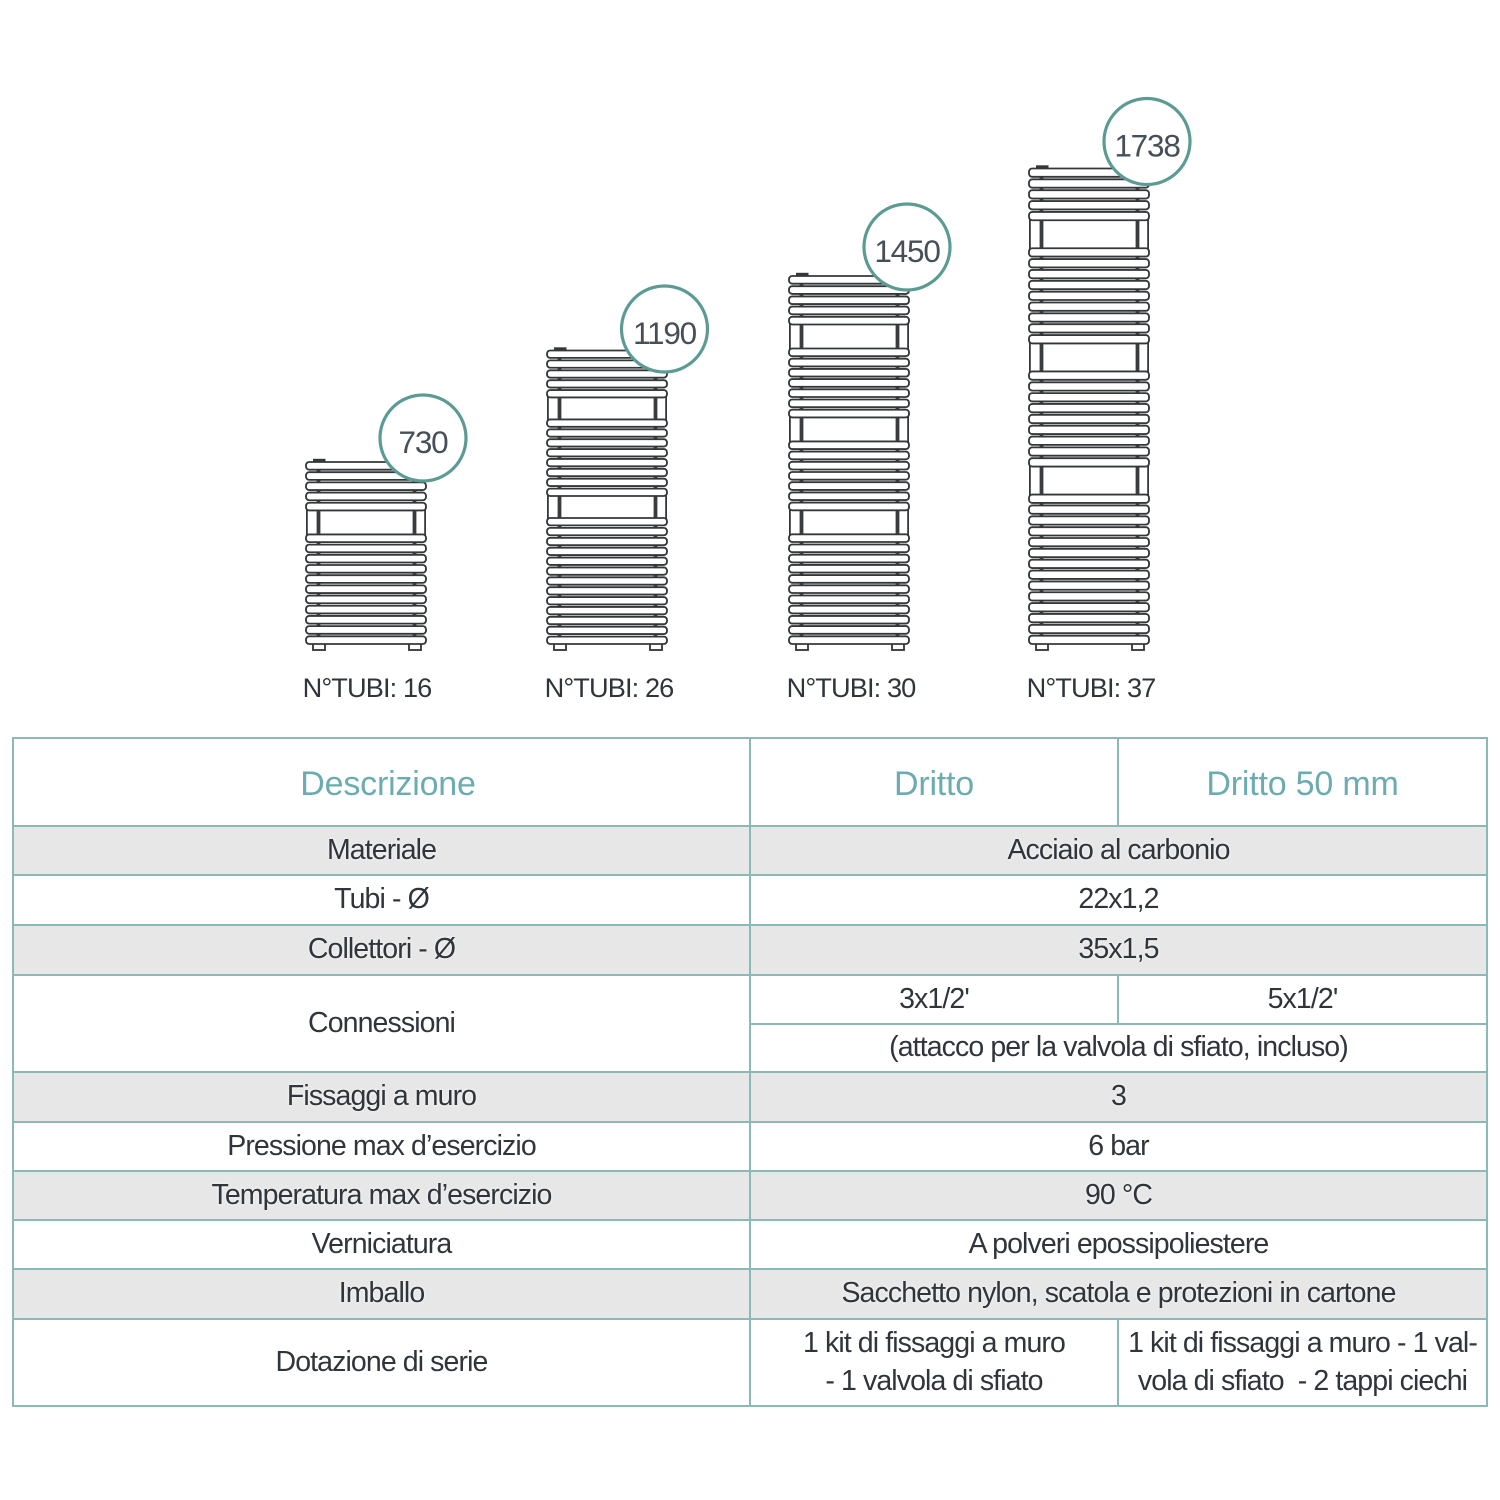 This screenshot has height=1500, width=1500. Describe the element at coordinates (907, 251) in the screenshot. I see `svg-text: 1450` at that location.